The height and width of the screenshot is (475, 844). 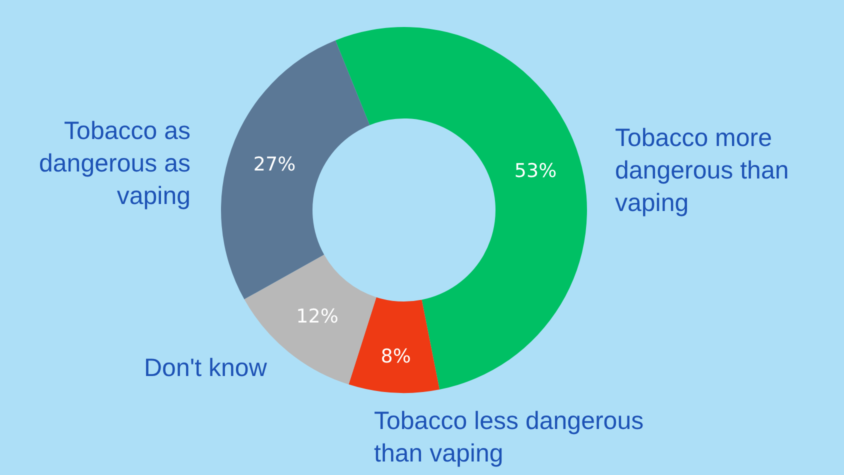 What do you see at coordinates (206, 368) in the screenshot?
I see `slice-label: Don't know` at bounding box center [206, 368].